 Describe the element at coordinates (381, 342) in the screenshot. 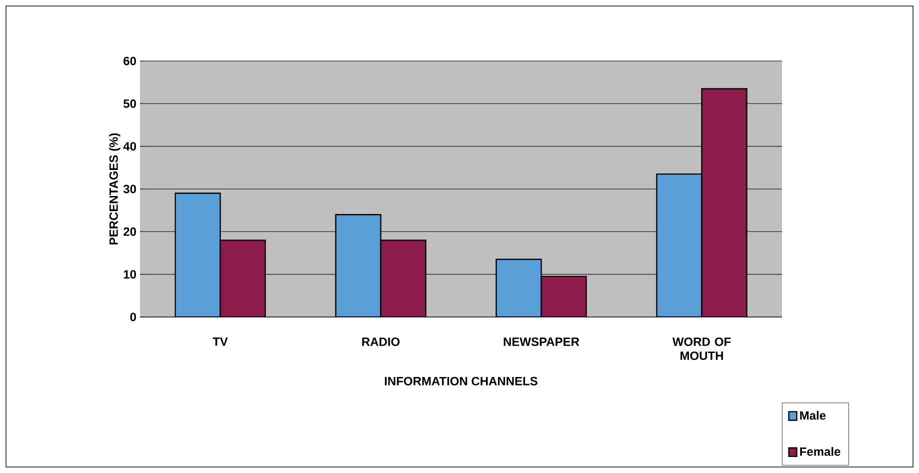

I see `x-tick-label: RADIO` at that location.